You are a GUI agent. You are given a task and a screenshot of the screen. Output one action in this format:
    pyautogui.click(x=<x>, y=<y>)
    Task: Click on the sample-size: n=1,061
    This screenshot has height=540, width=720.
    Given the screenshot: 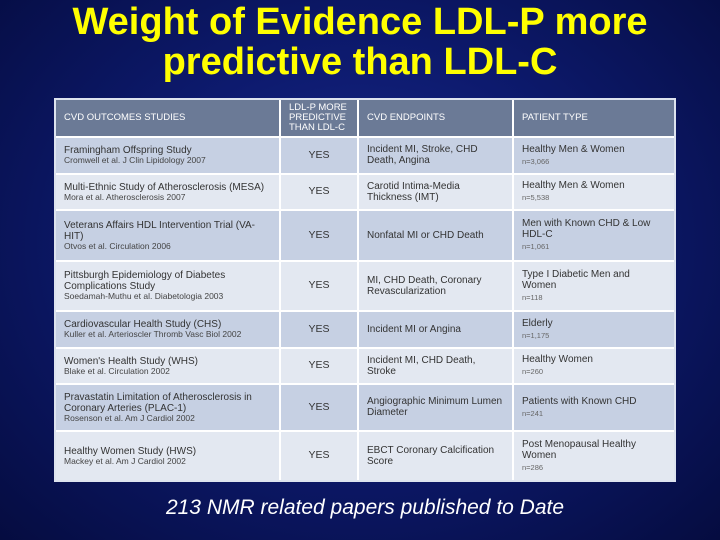 What is the action you would take?
    pyautogui.click(x=536, y=247)
    